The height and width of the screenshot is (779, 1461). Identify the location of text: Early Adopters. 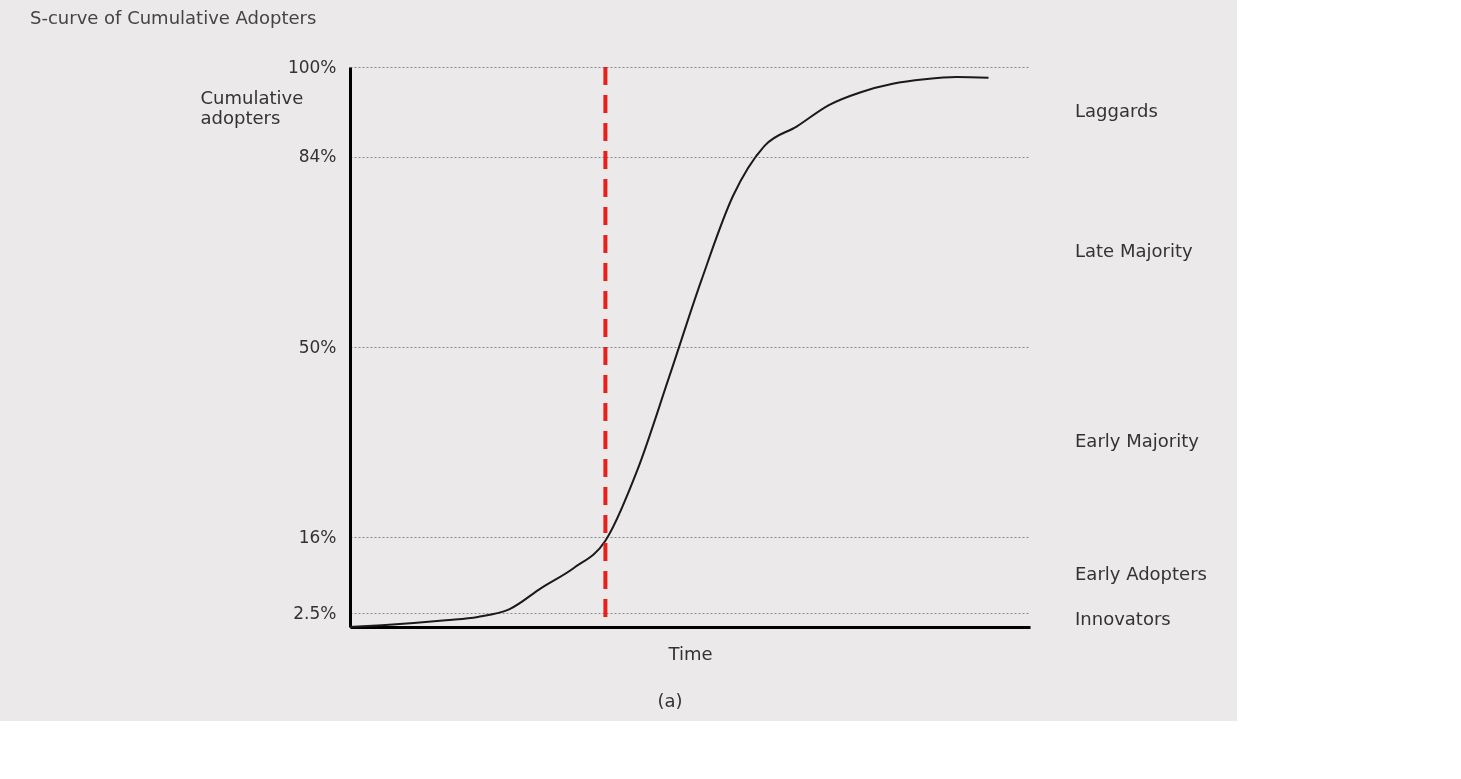
(1141, 574).